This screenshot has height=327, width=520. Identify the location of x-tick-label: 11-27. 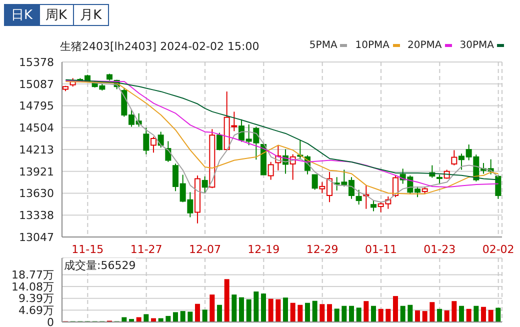
(146, 249).